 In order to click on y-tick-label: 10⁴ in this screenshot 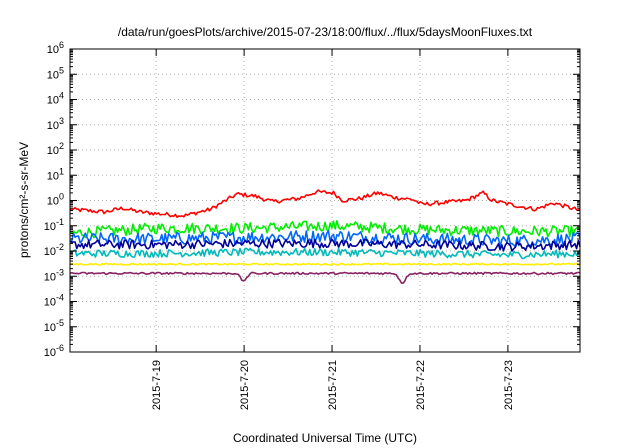, I will do `click(55, 99)`.